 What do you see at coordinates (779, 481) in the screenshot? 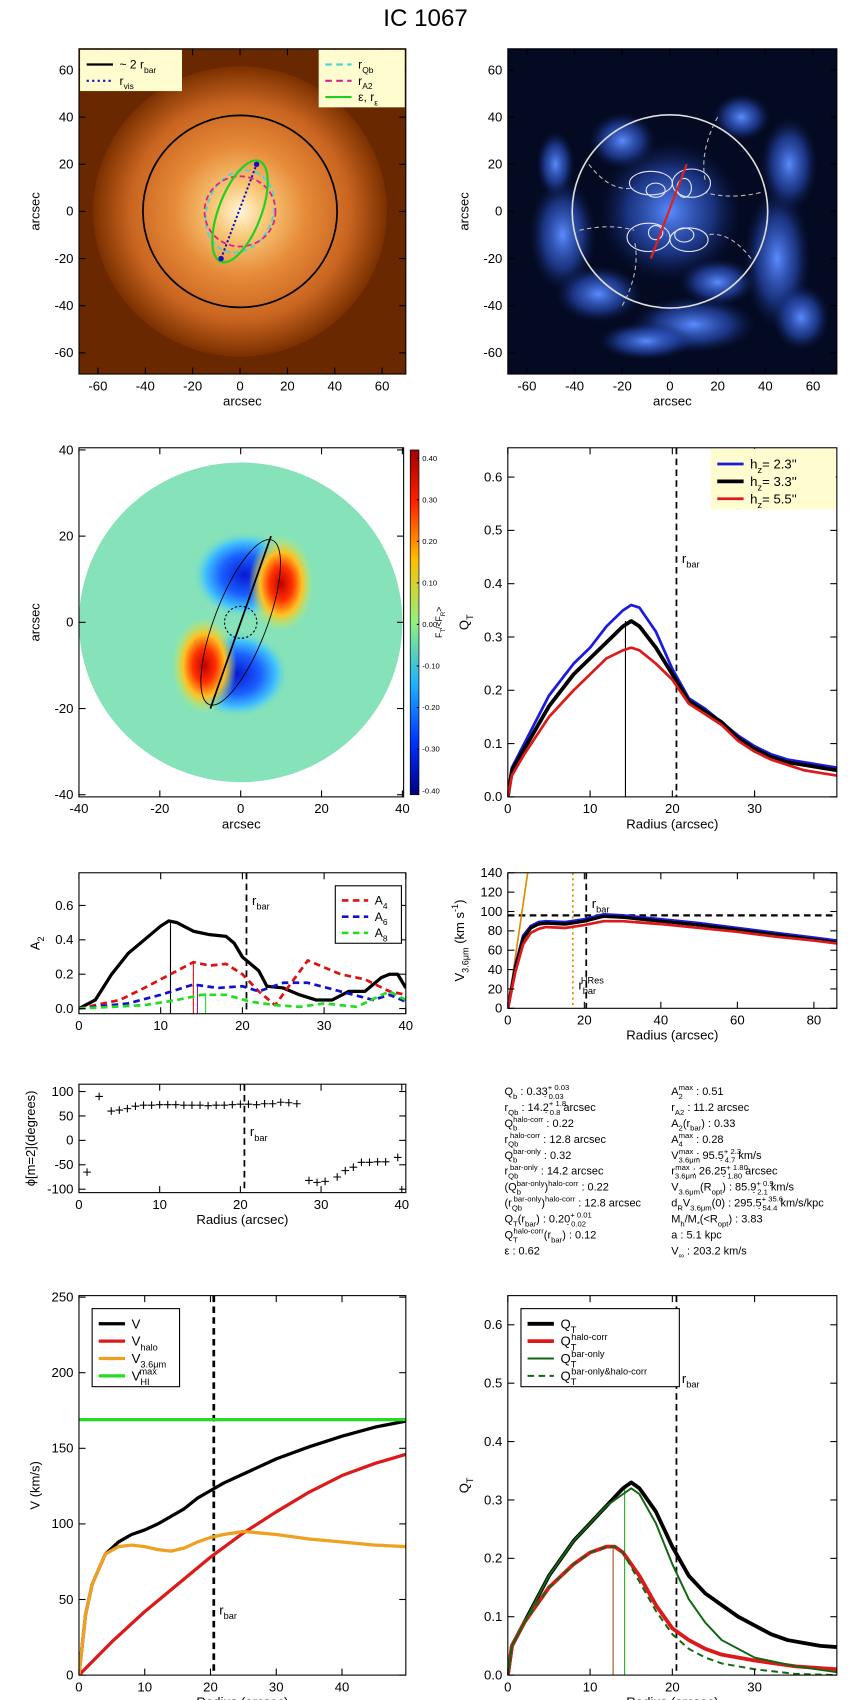
I see `text-part: = 3.3''` at bounding box center [779, 481].